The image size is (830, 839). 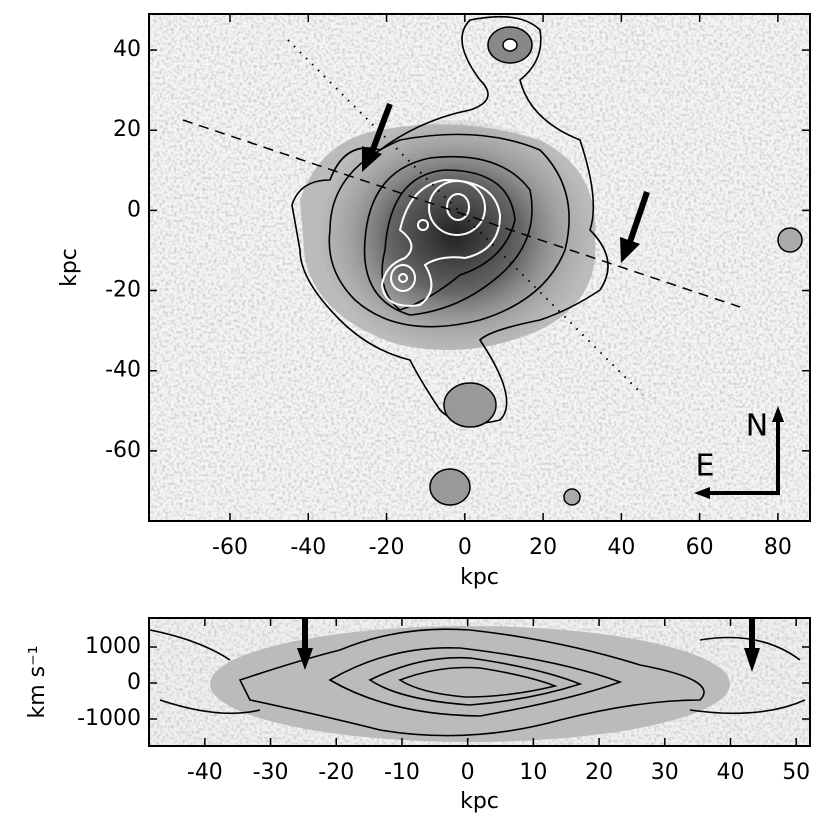 What do you see at coordinates (230, 547) in the screenshot?
I see `x-tick-label: -60` at bounding box center [230, 547].